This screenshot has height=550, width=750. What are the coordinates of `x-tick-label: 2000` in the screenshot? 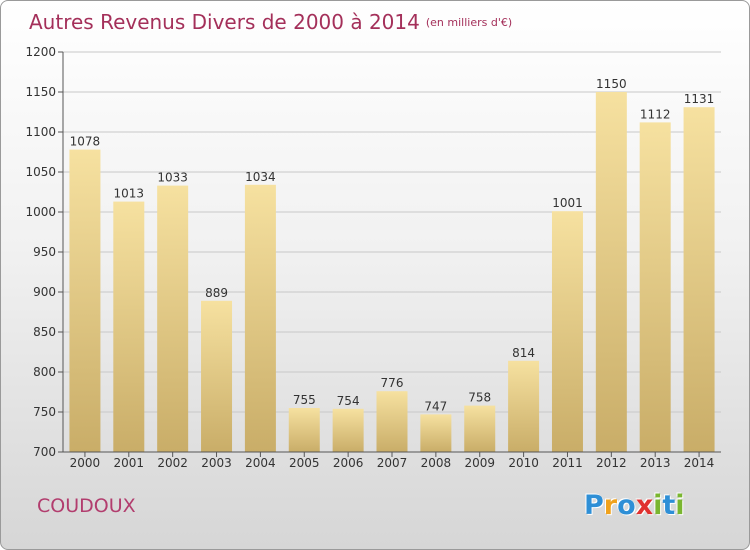 It's located at (85, 463).